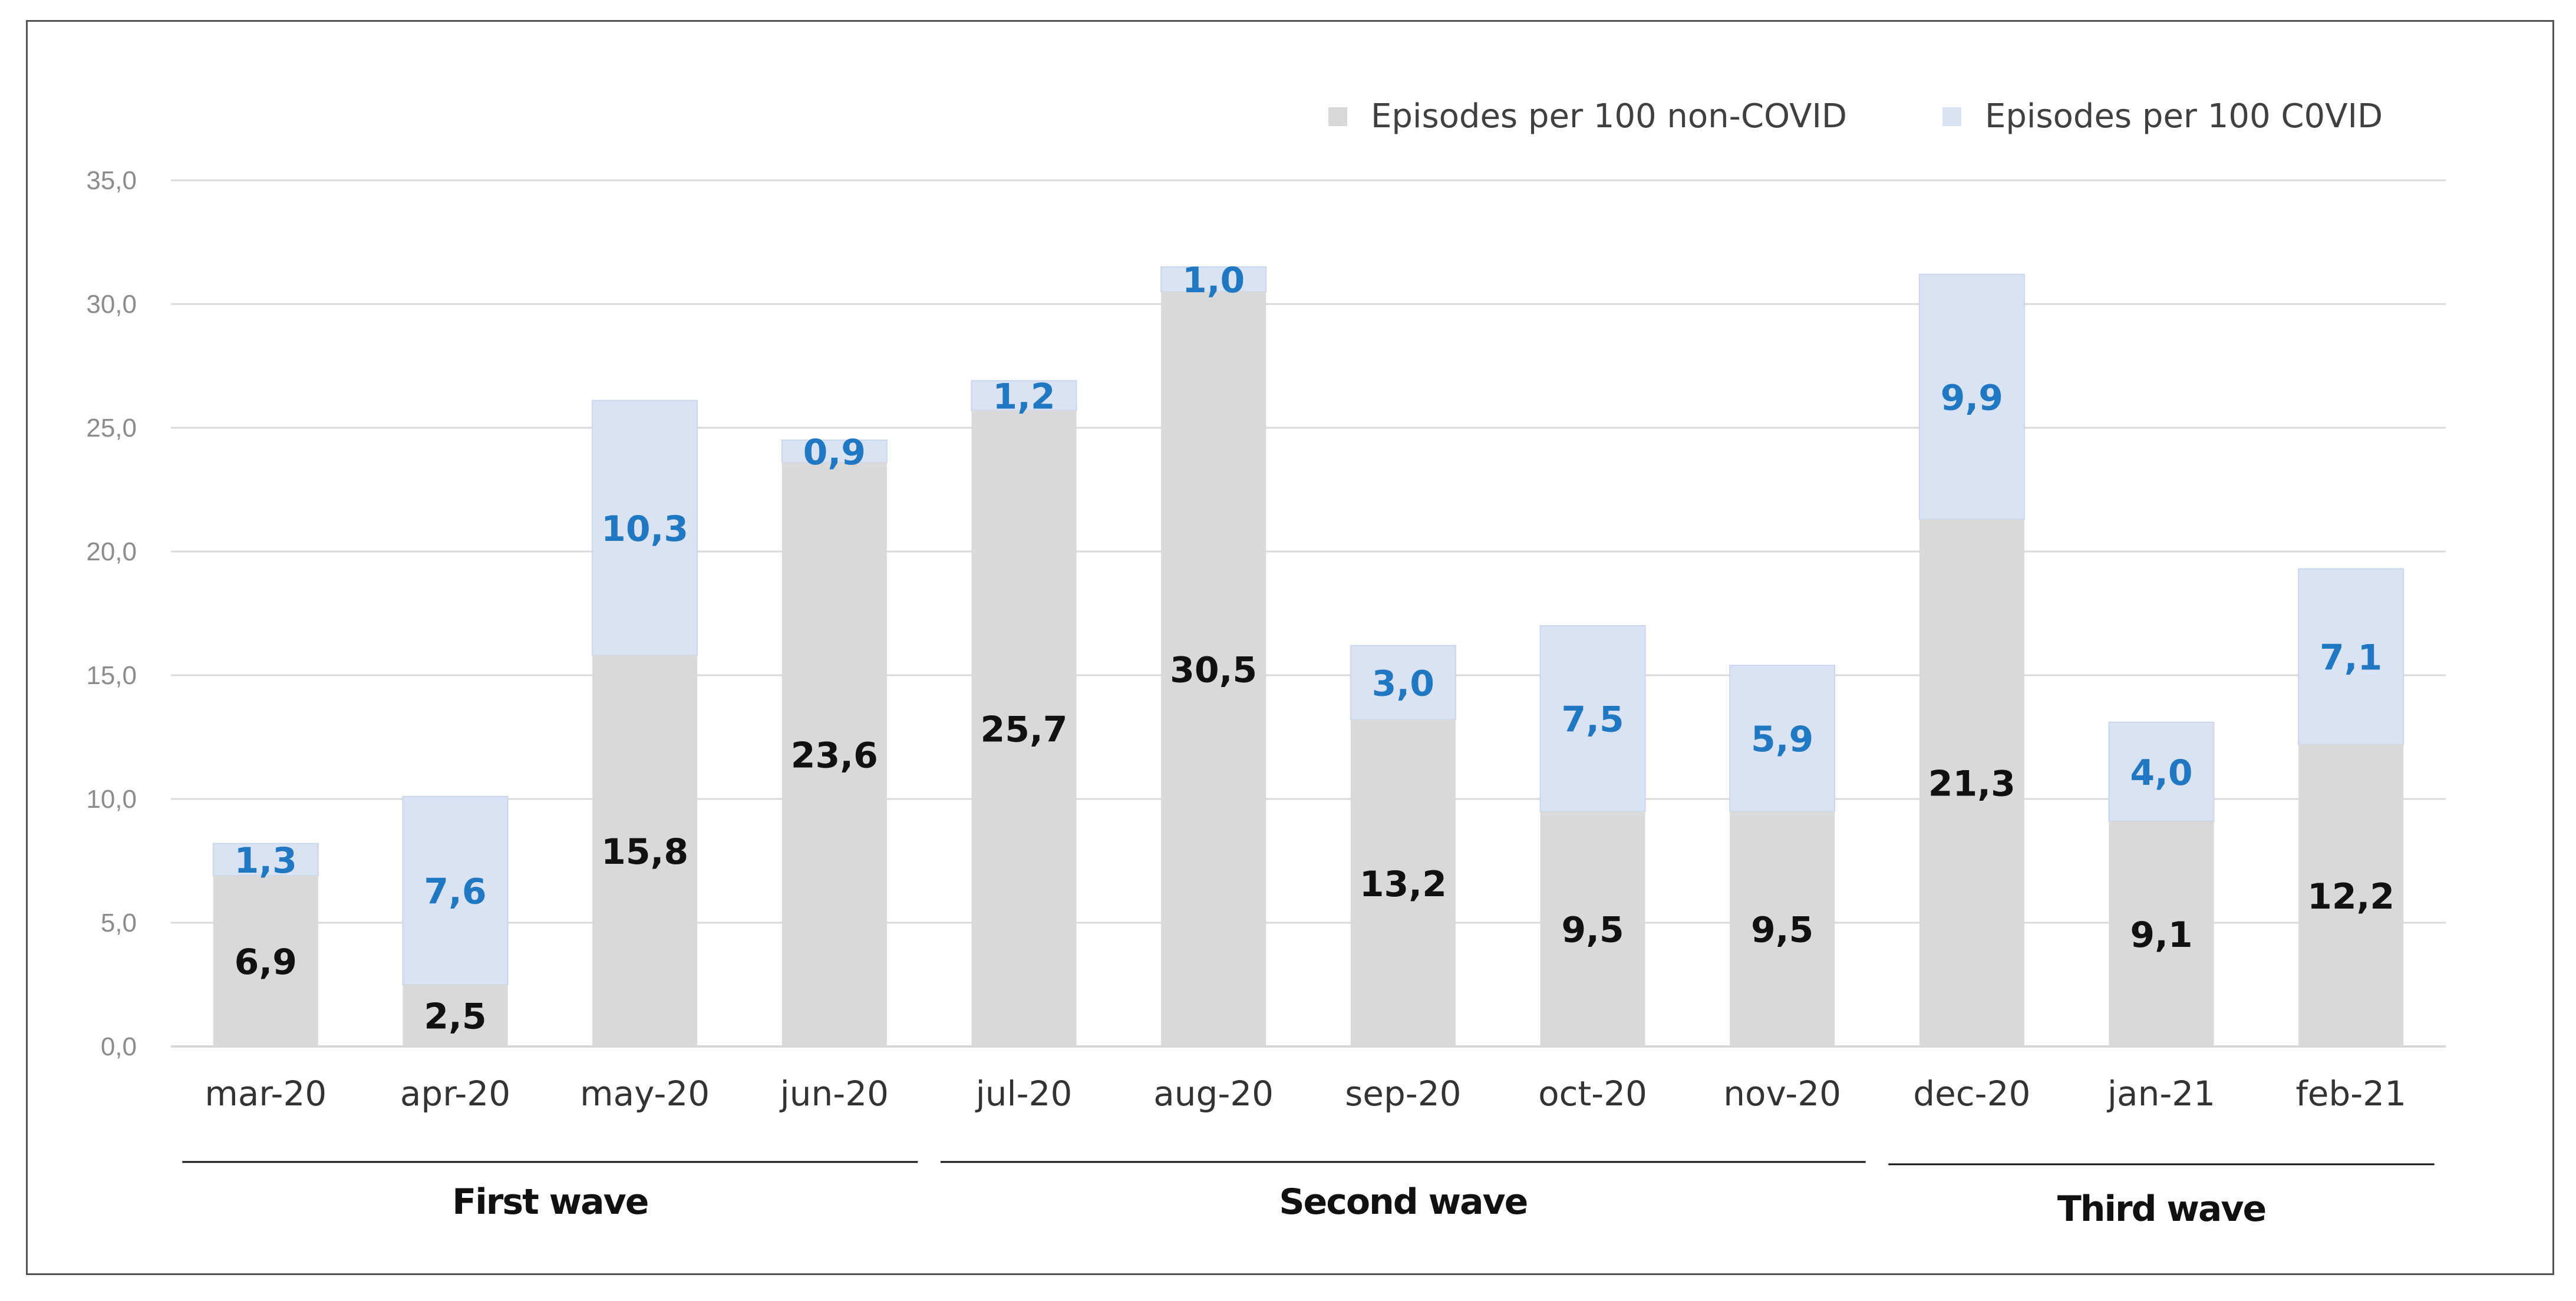 This screenshot has height=1301, width=2576. What do you see at coordinates (111, 799) in the screenshot?
I see `y-tick-label: 10,0` at bounding box center [111, 799].